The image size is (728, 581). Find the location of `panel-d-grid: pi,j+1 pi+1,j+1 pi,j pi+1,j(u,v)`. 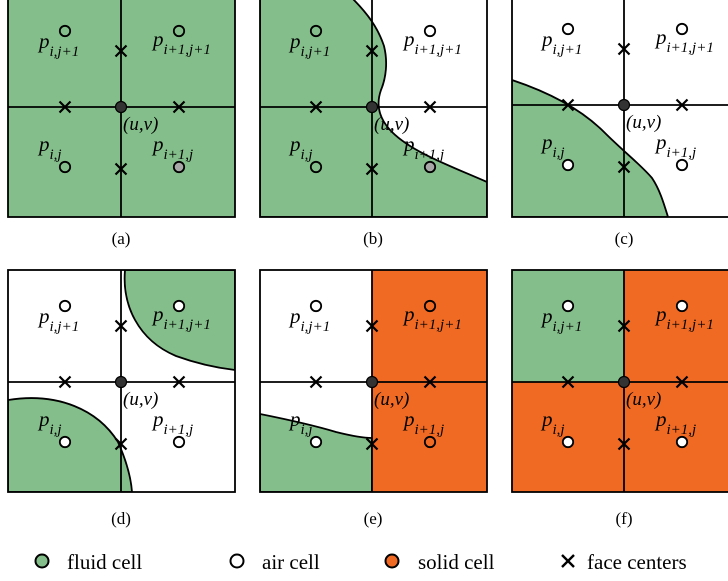

panel-d-grid: pi,j+1 pi+1,j+1 pi,j pi+1,j(u,v) is located at coordinates (121, 381).